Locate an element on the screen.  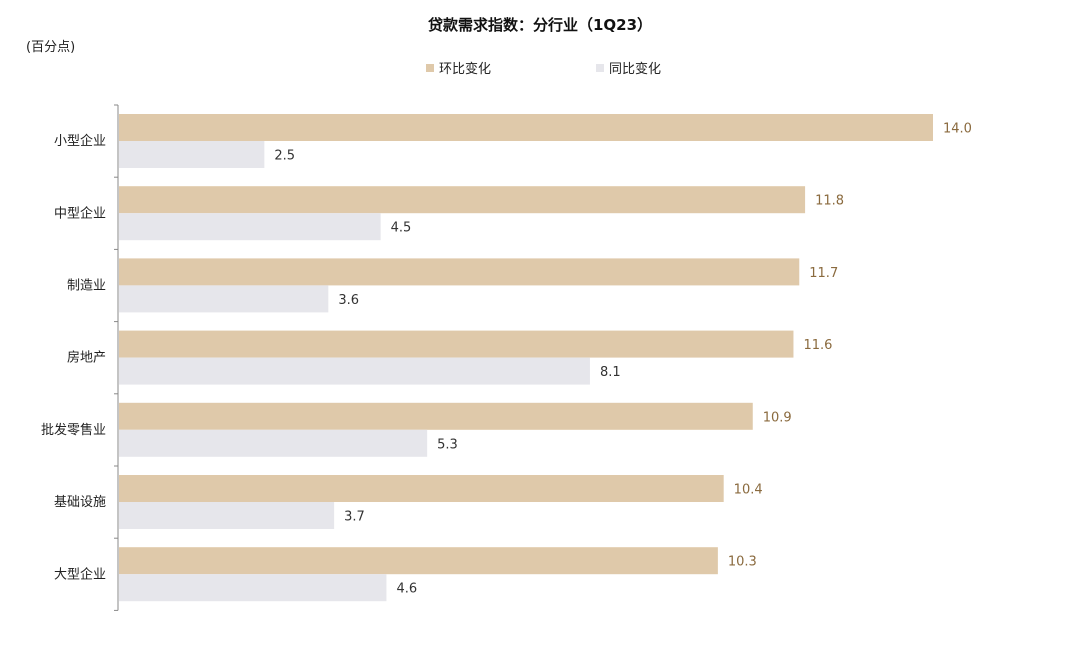
category-label: 基础设施 is located at coordinates (80, 502).